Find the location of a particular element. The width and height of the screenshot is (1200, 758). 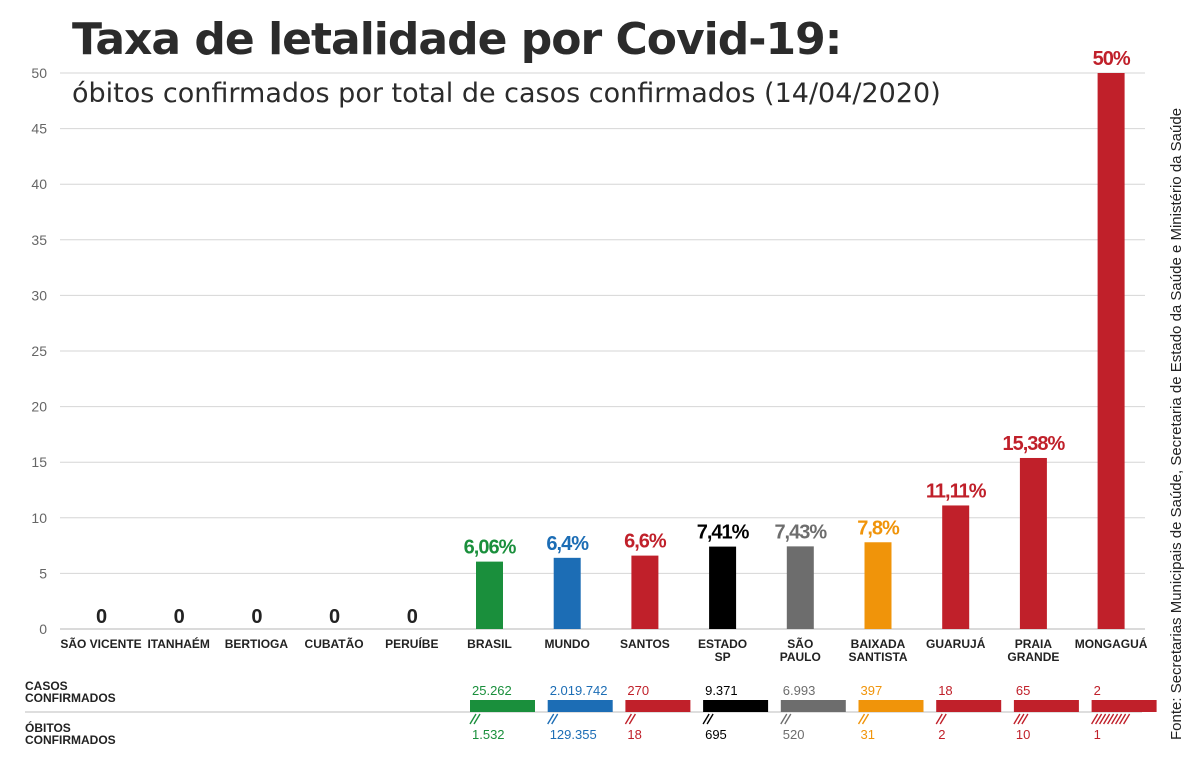

category-label: PAULO is located at coordinates (800, 657).